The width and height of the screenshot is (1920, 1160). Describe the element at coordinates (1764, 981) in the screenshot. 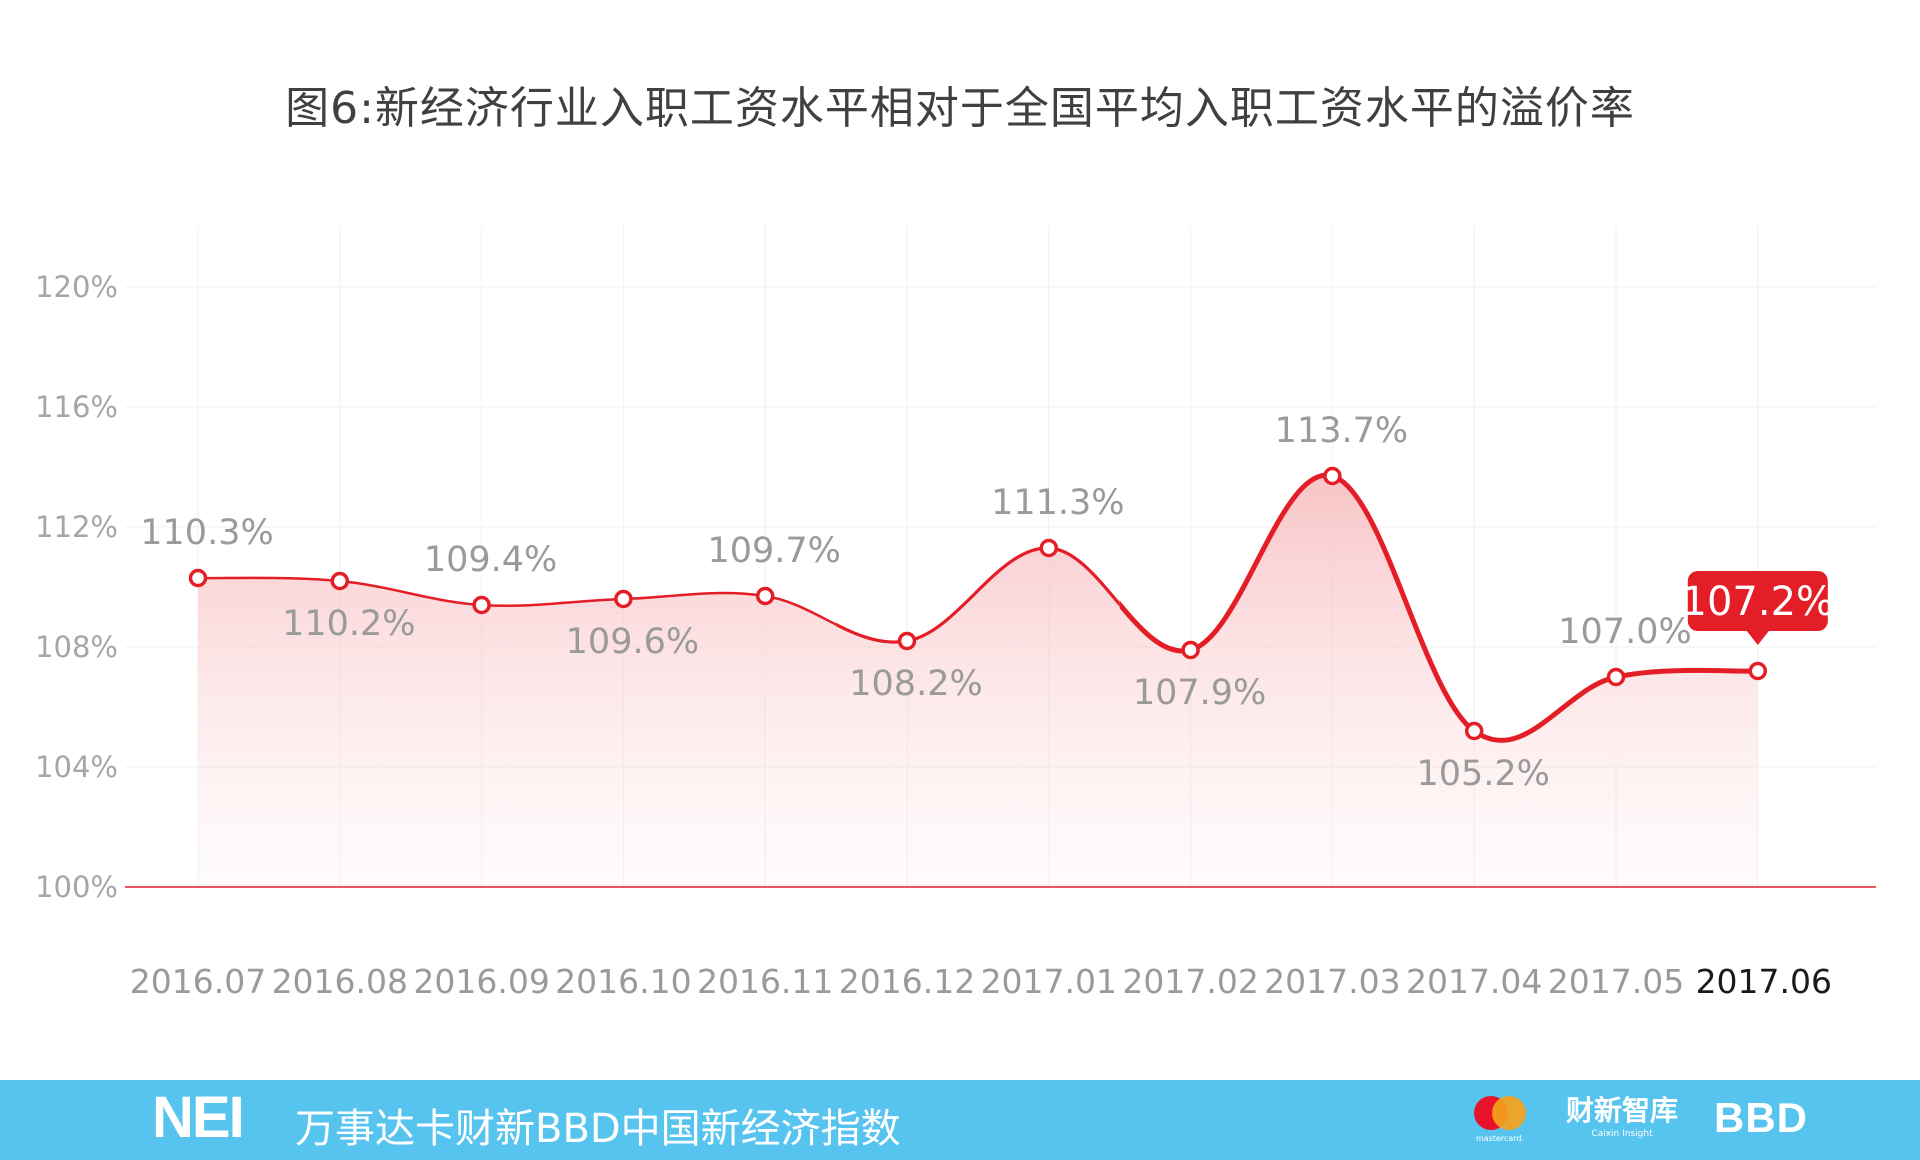

I see `x-tick-label: 2017.06` at that location.